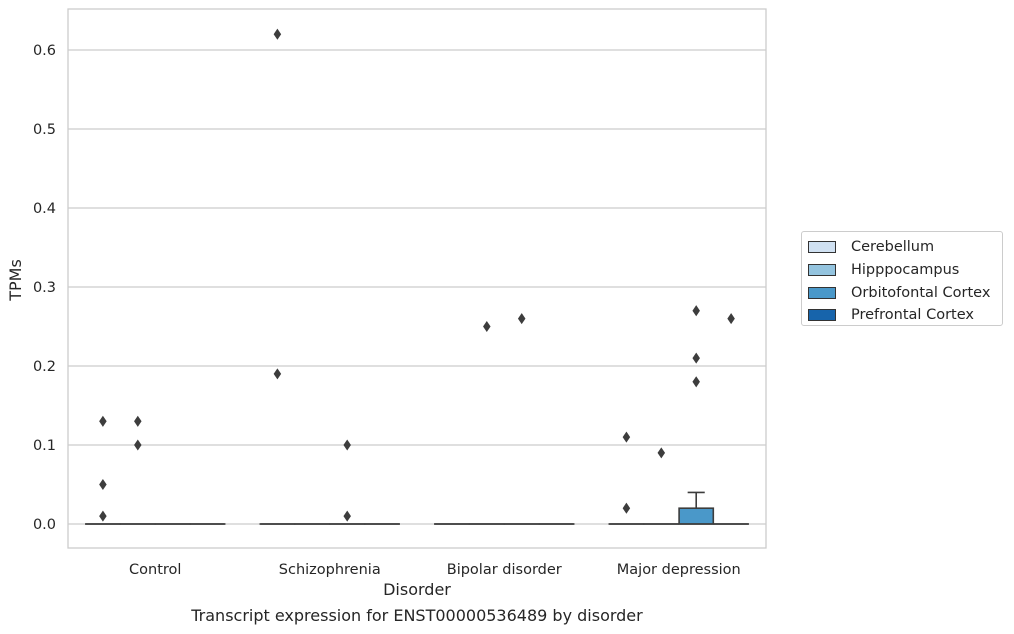 This screenshot has width=1014, height=634. I want to click on y-tick-label: 0.2, so click(44, 367).